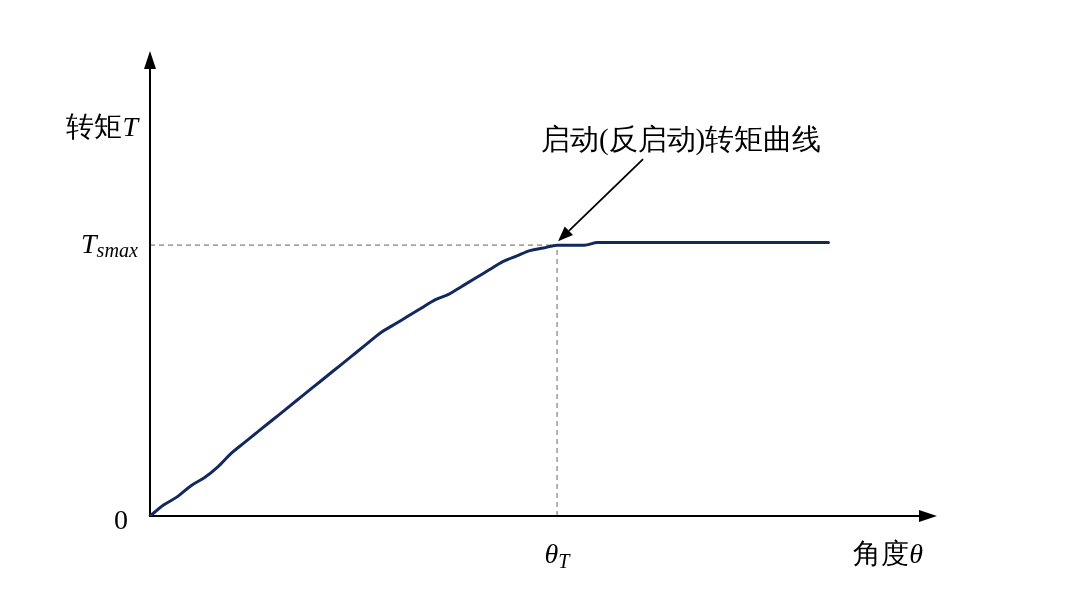 Image resolution: width=1080 pixels, height=604 pixels. What do you see at coordinates (121, 520) in the screenshot?
I see `text: 0` at bounding box center [121, 520].